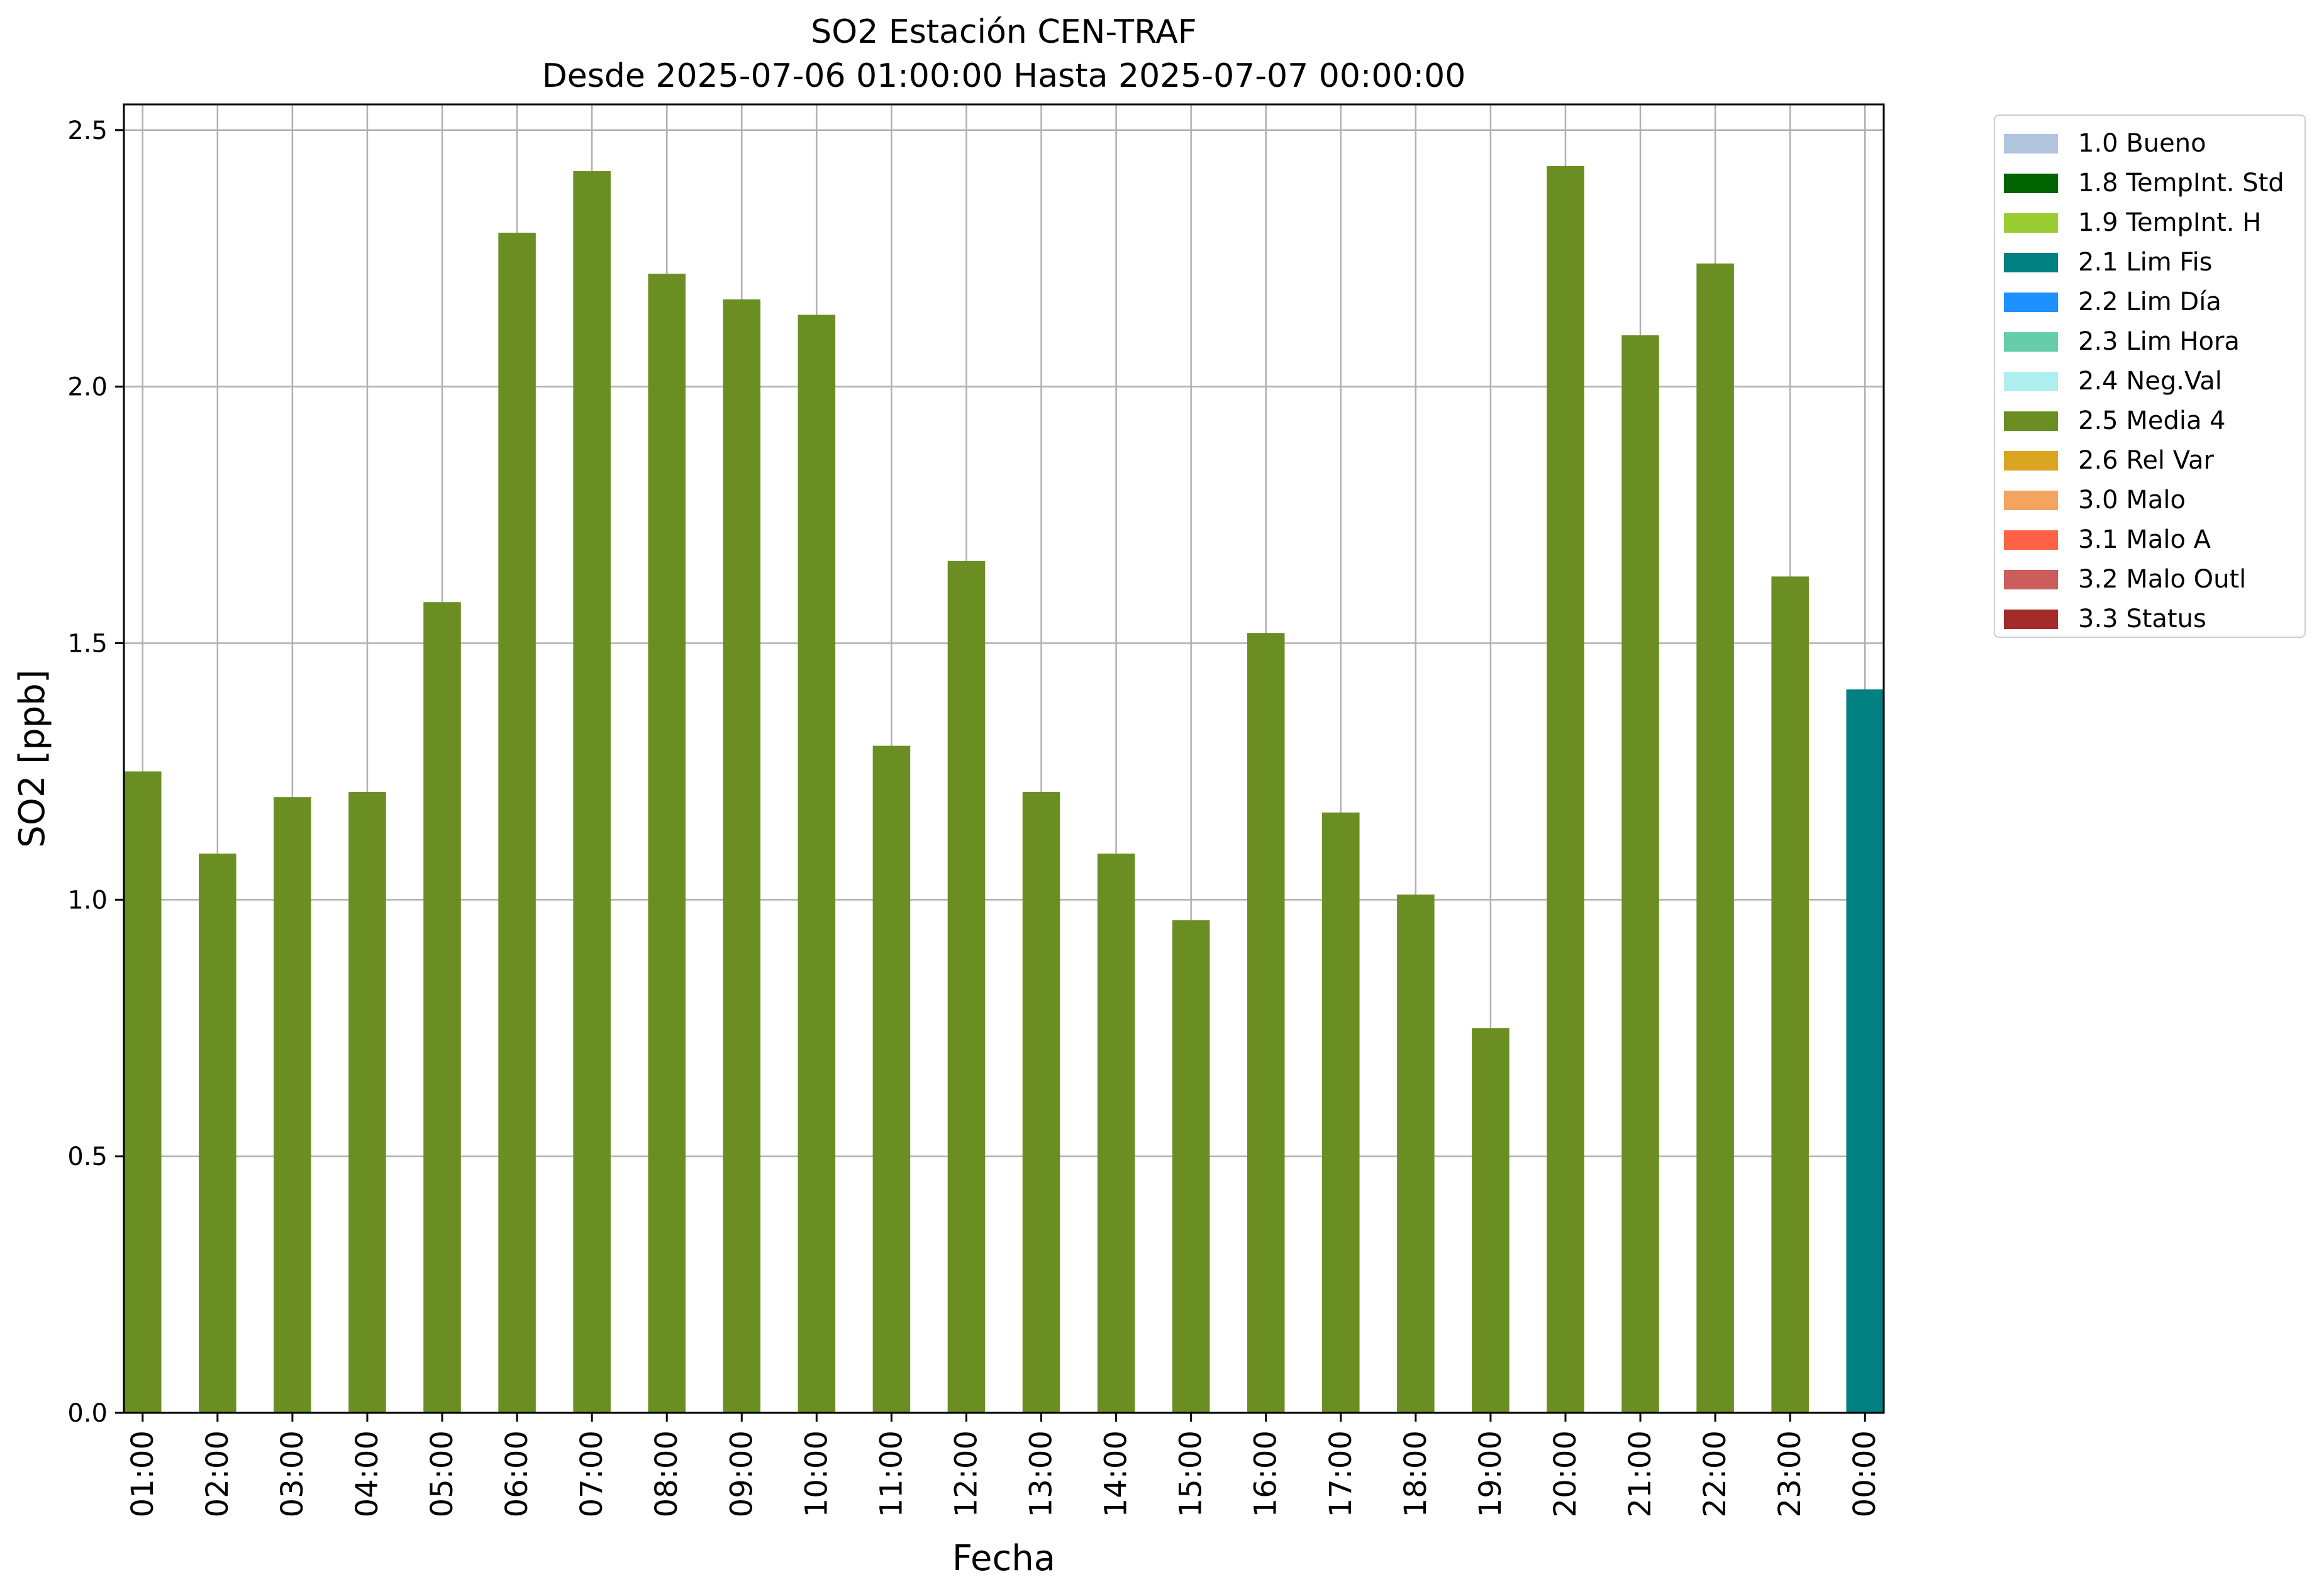 This screenshot has height=1594, width=2324. Describe the element at coordinates (87, 1156) in the screenshot. I see `y-tick-label: 0.5` at that location.